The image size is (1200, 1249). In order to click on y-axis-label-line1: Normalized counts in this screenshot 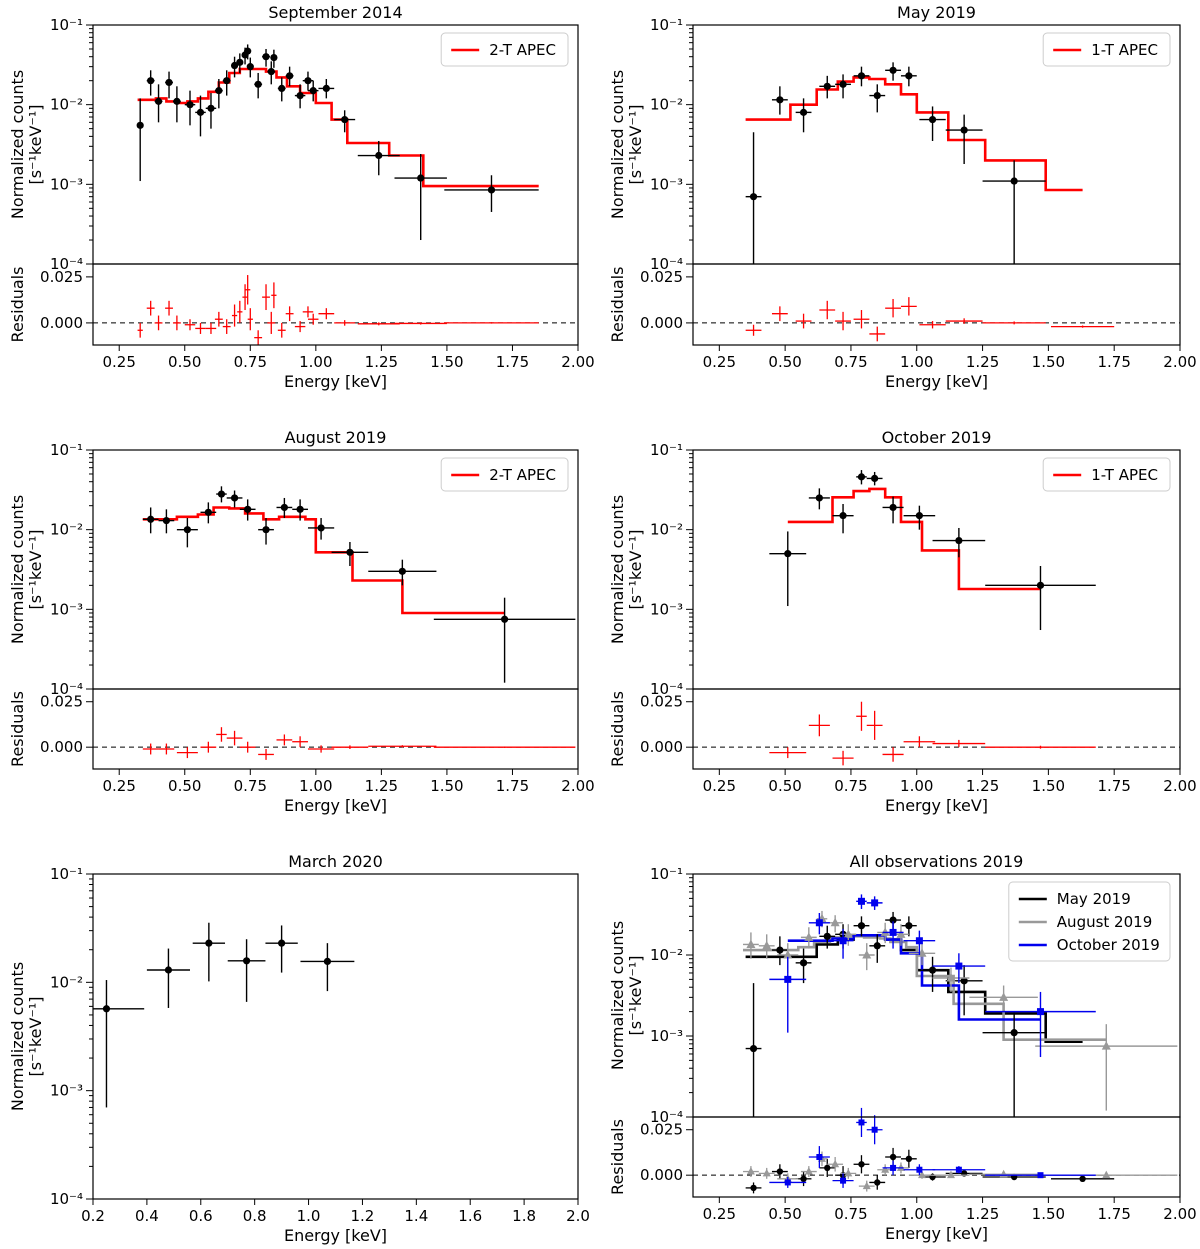, I will do `click(17, 144)`.